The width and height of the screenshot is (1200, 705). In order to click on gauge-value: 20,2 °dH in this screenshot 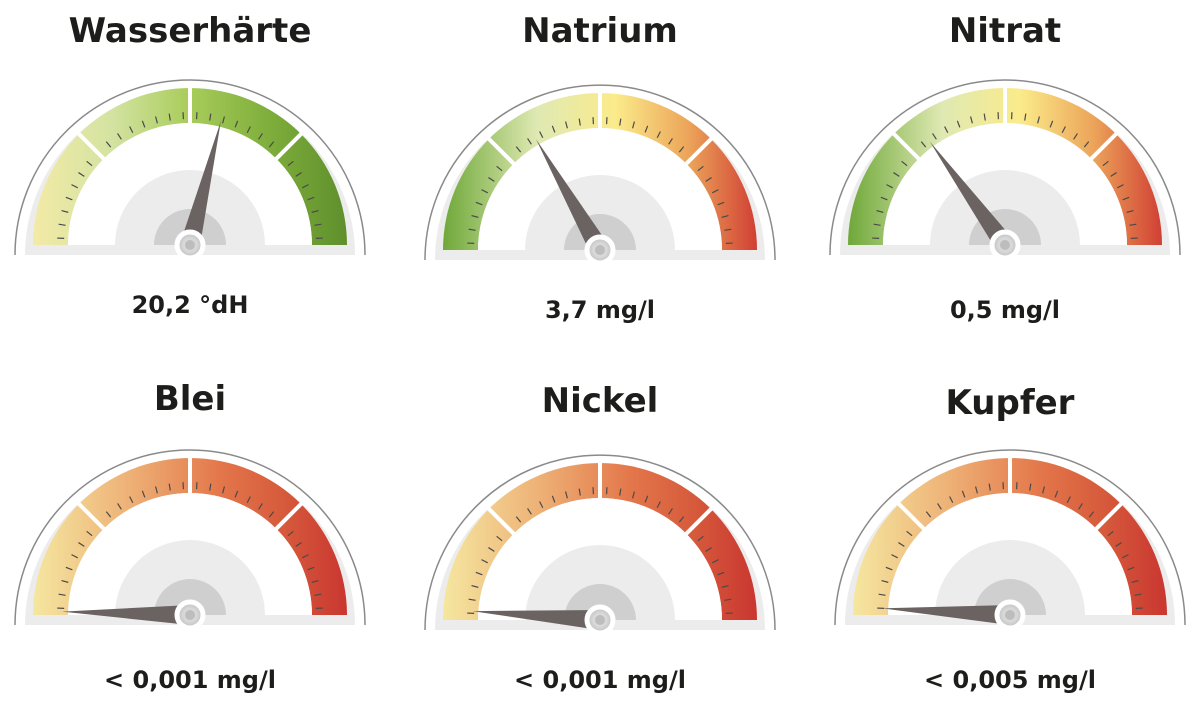, I will do `click(190, 305)`.